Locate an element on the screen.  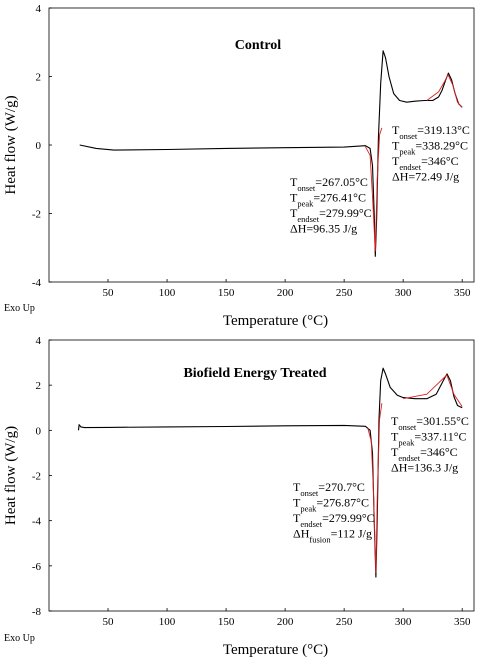
annotation-line: Tpeak=276.87°C is located at coordinates (331, 505).